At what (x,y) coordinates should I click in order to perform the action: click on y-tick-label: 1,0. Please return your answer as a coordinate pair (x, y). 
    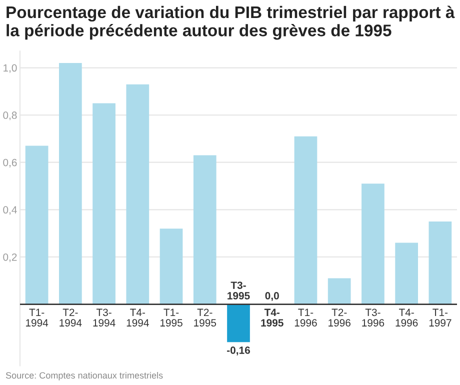
    Looking at the image, I should click on (10, 68).